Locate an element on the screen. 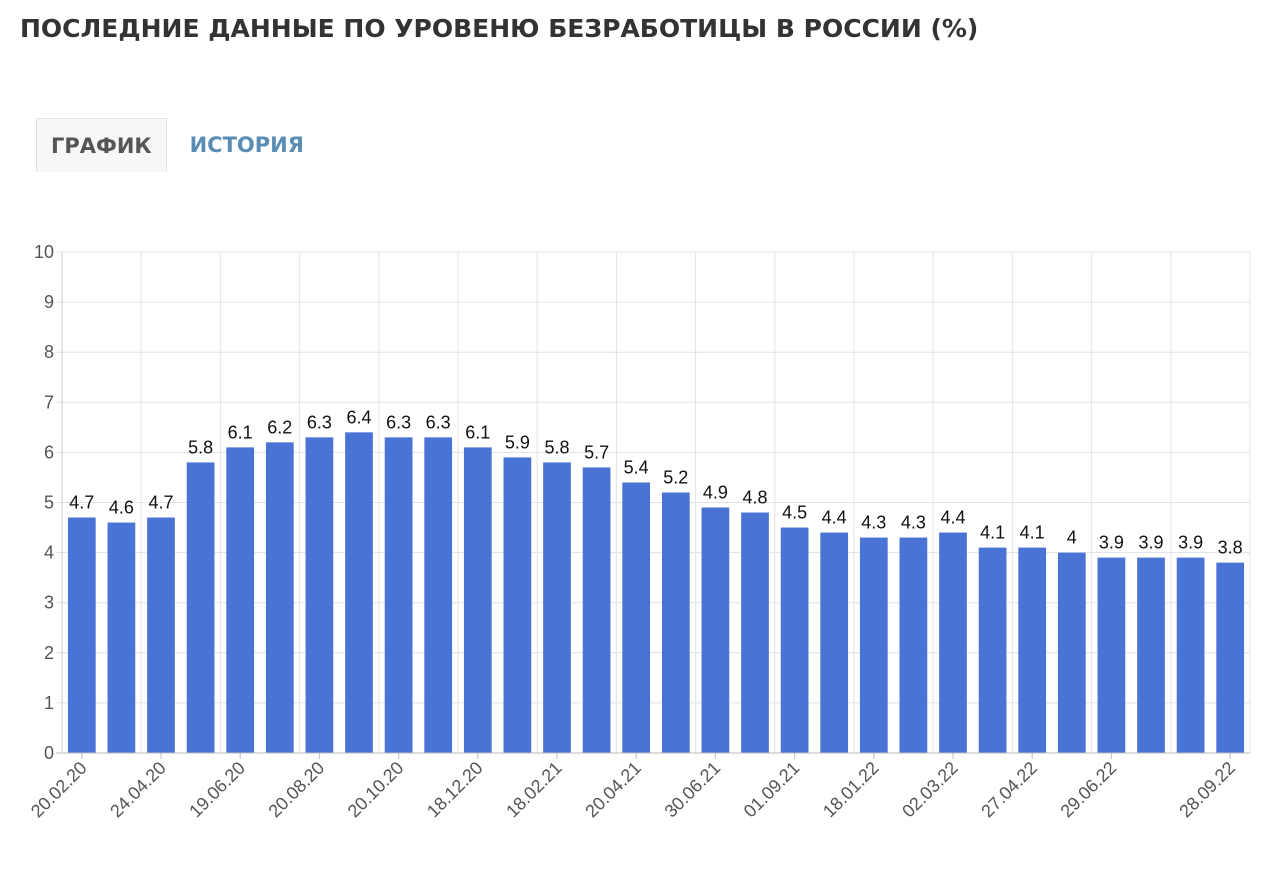  x-tick-label: 30.06.21 is located at coordinates (693, 790).